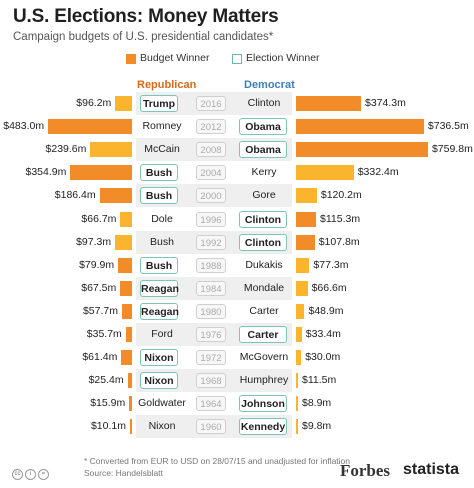 The width and height of the screenshot is (474, 488). Describe the element at coordinates (211, 196) in the screenshot. I see `election-year: 2000` at that location.